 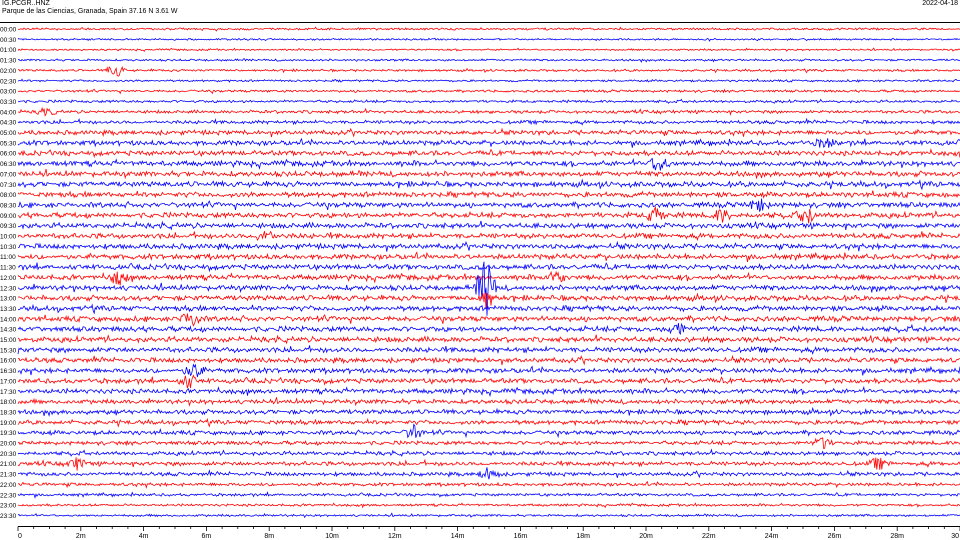 What do you see at coordinates (8, 330) in the screenshot?
I see `row-label-1430: 14:30` at bounding box center [8, 330].